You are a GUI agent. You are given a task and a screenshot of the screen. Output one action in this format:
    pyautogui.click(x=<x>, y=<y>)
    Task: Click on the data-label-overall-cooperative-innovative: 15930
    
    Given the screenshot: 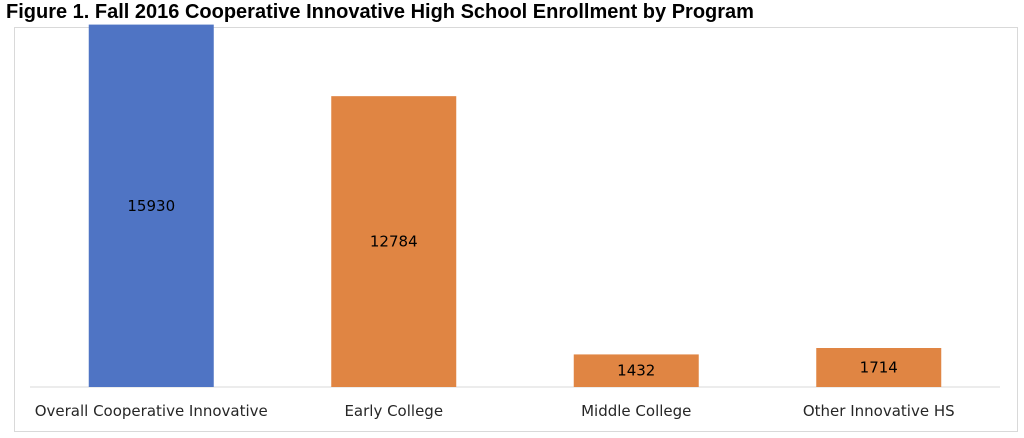 What is the action you would take?
    pyautogui.click(x=151, y=206)
    